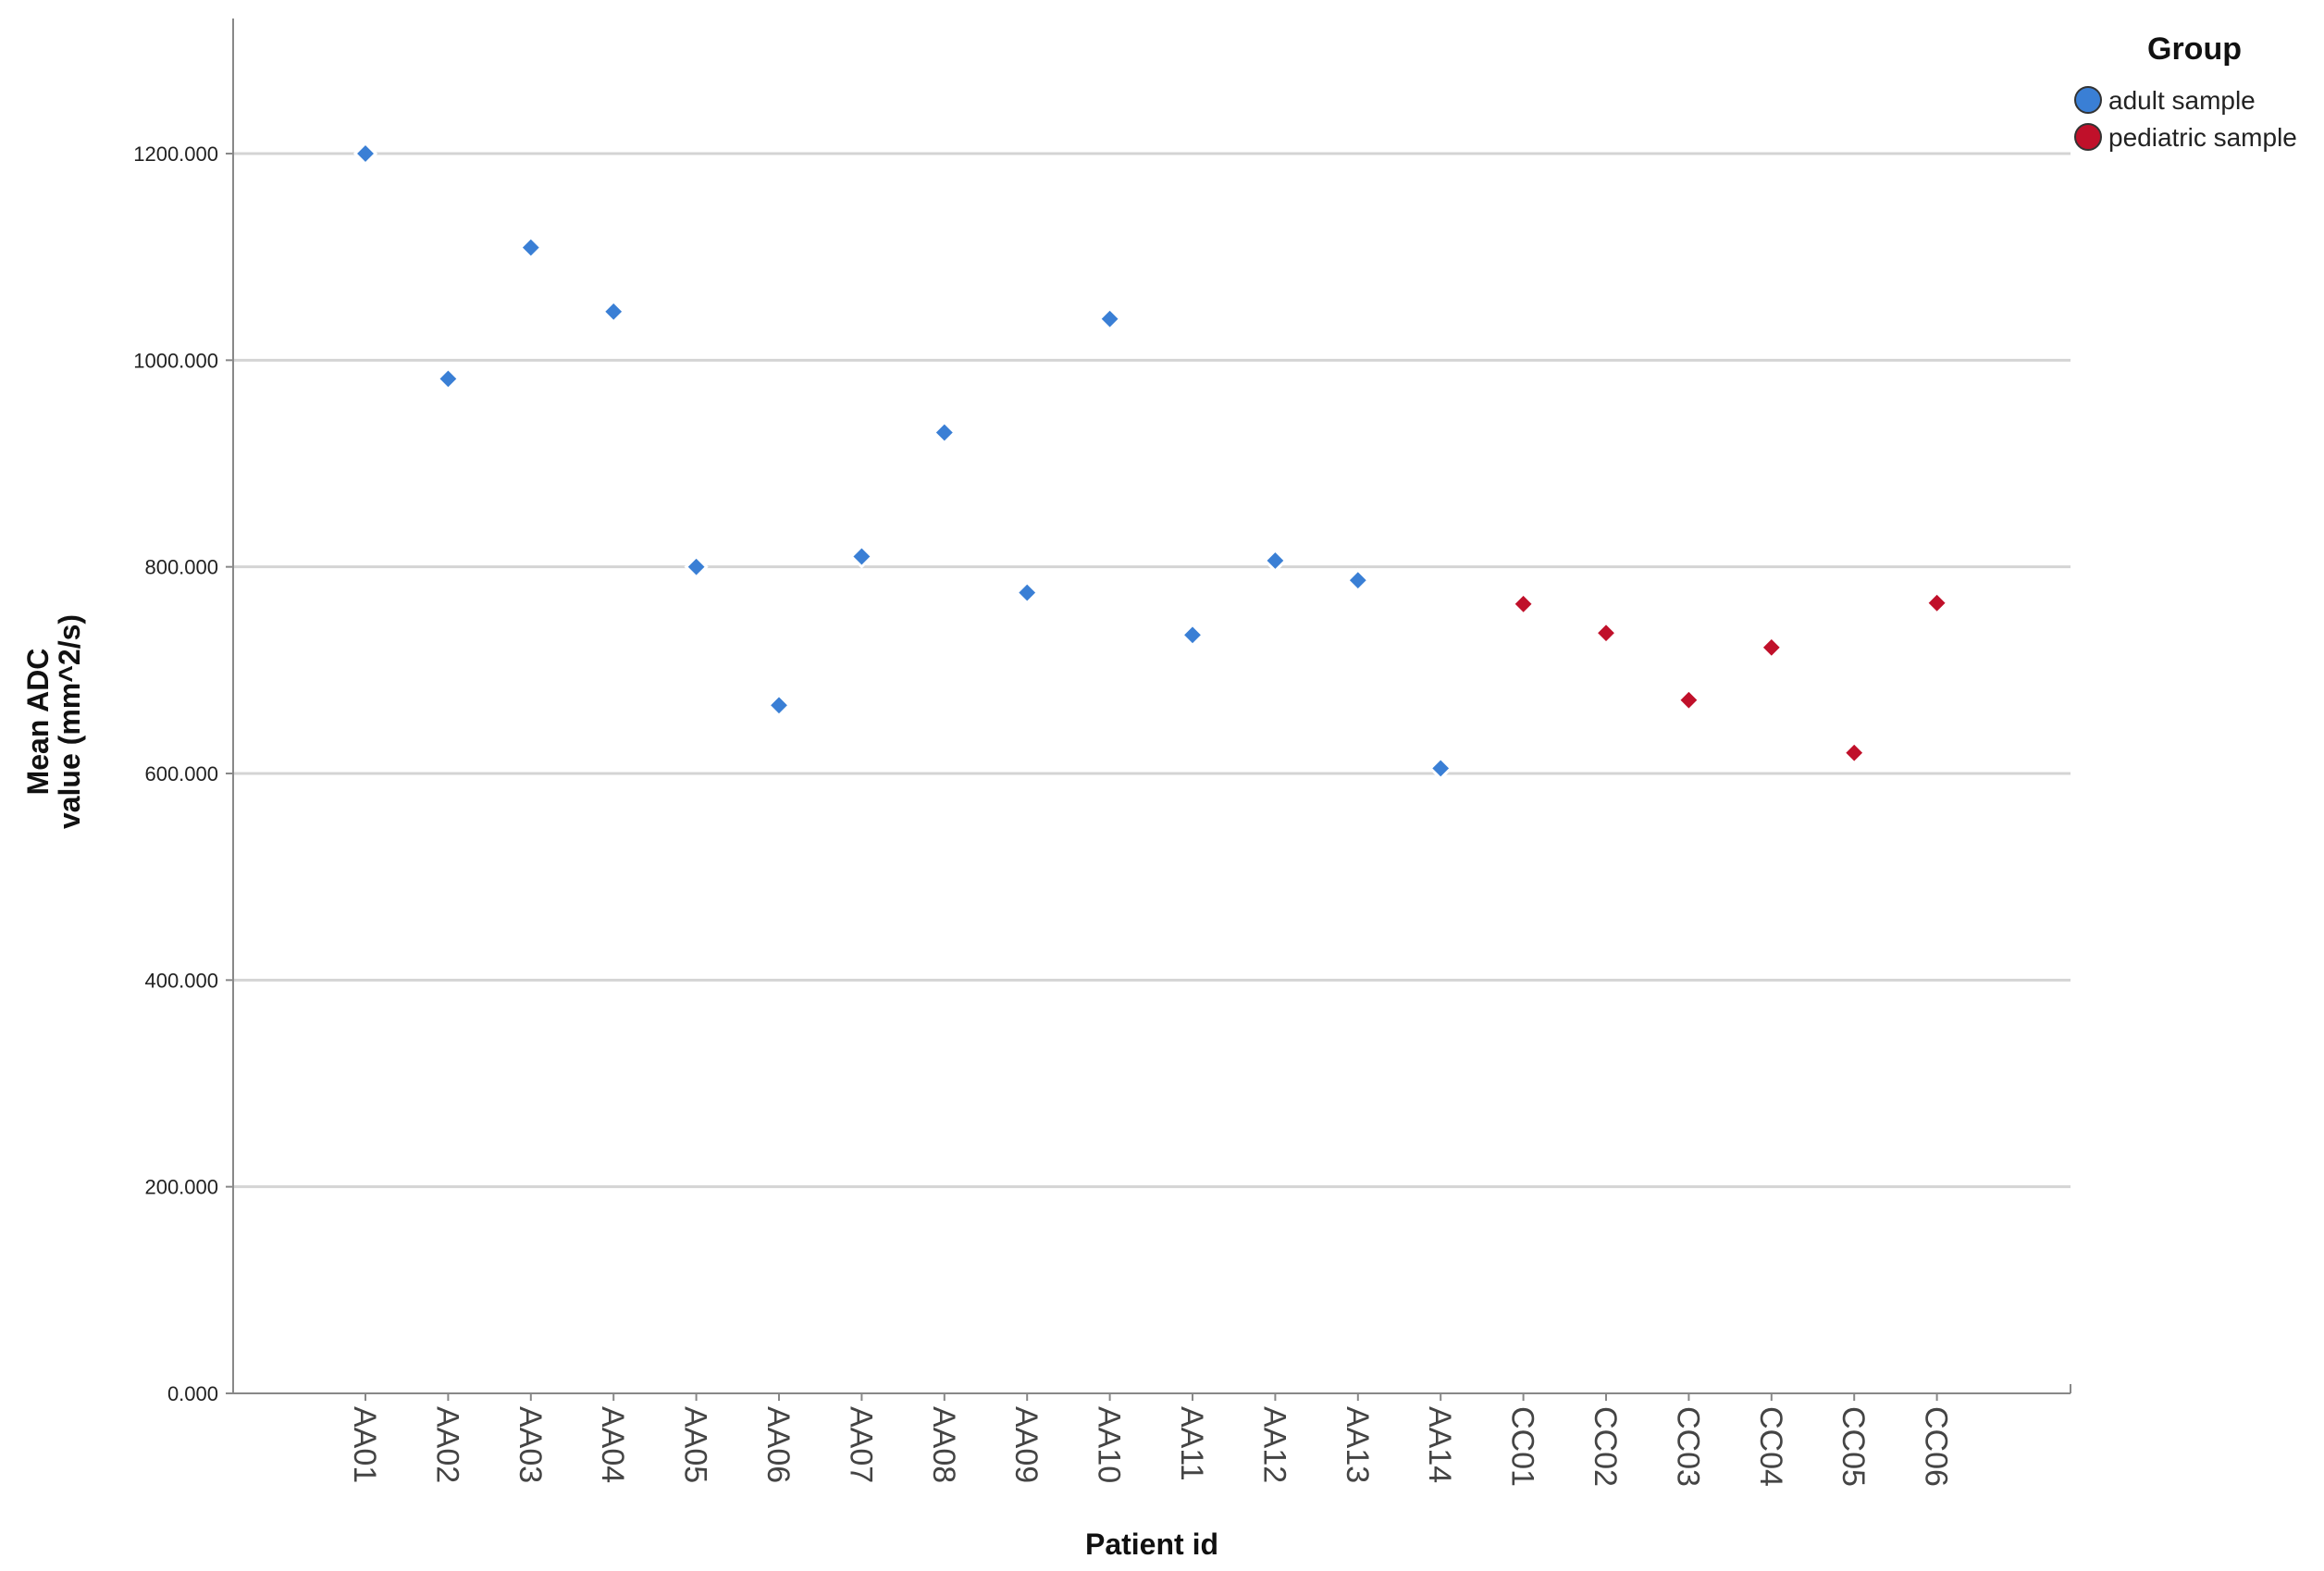 The width and height of the screenshot is (2324, 1571). I want to click on point-adult-sample-AA01, so click(365, 154).